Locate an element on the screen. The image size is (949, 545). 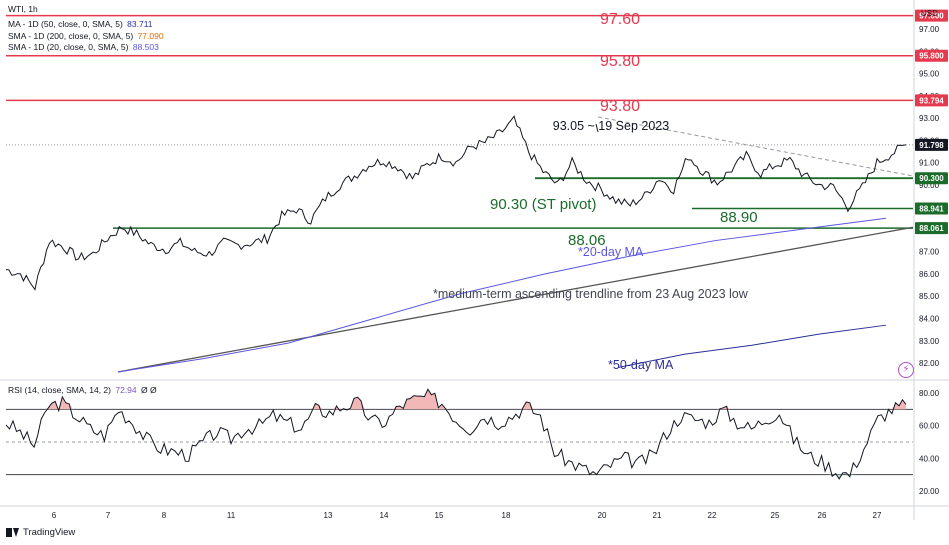
tradingview-logo-text: TradingView is located at coordinates (49, 532).